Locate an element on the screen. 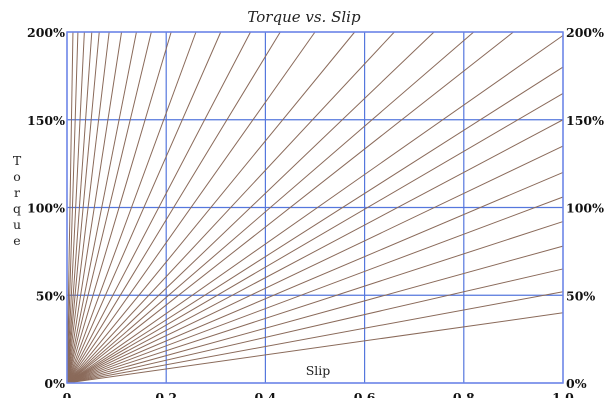 The image size is (604, 398). x-tick-label: 0.8 is located at coordinates (464, 394).